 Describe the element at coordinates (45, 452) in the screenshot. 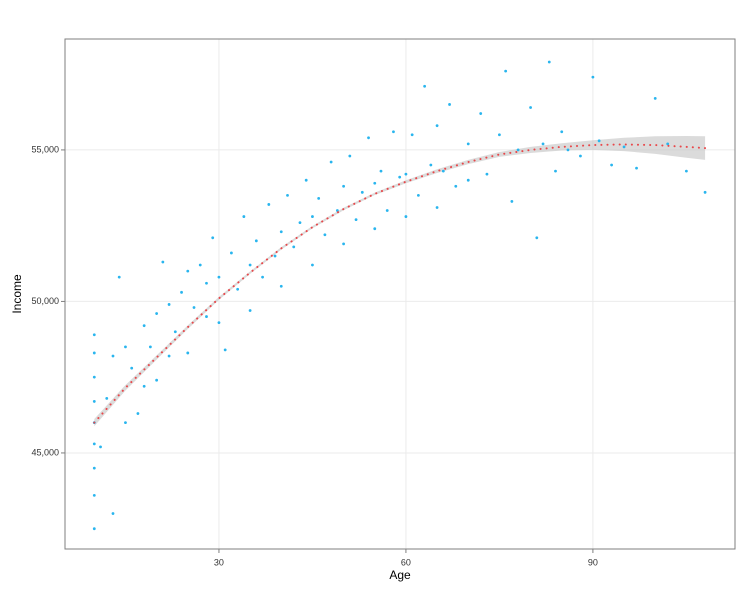

I see `y-tick-label: 45,000` at that location.